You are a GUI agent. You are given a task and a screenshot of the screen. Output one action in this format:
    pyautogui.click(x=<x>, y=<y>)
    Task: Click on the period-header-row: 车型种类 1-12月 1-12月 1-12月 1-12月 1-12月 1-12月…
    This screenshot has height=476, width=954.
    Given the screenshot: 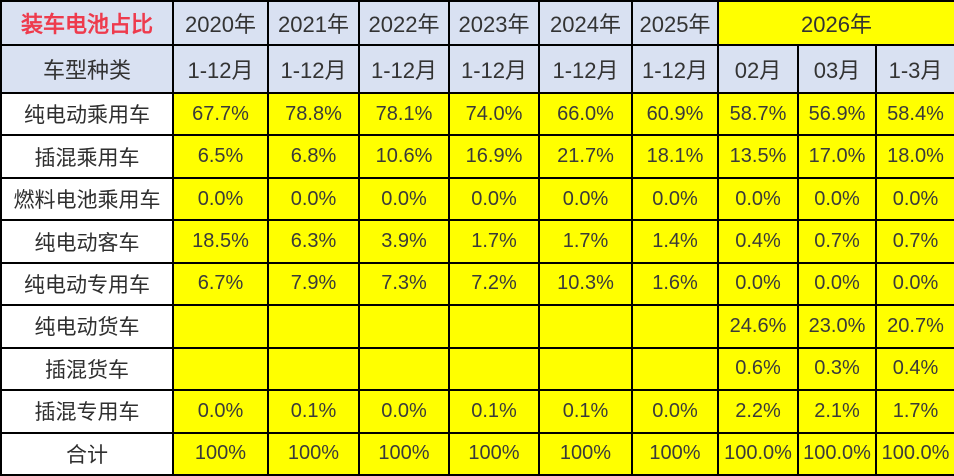 What is the action you would take?
    pyautogui.click(x=477, y=69)
    